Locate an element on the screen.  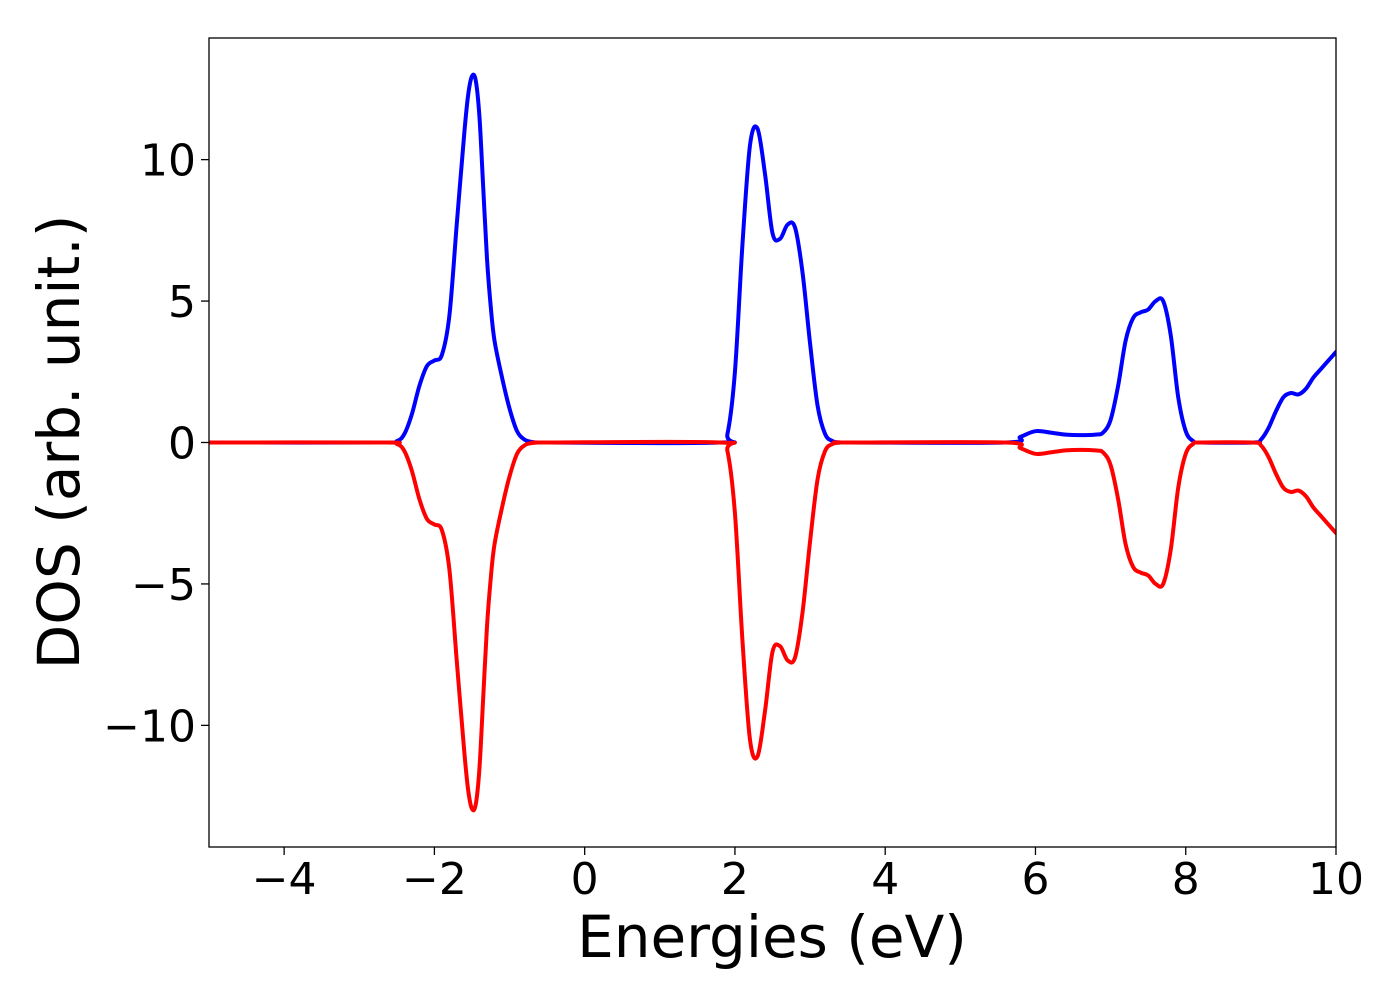
x-tick-label: 4 is located at coordinates (885, 879).